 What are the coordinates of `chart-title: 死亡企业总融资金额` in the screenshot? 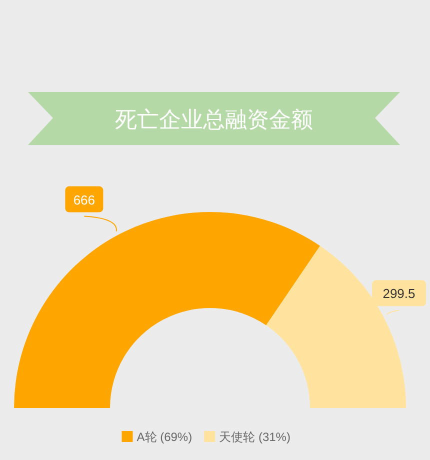 It's located at (214, 119).